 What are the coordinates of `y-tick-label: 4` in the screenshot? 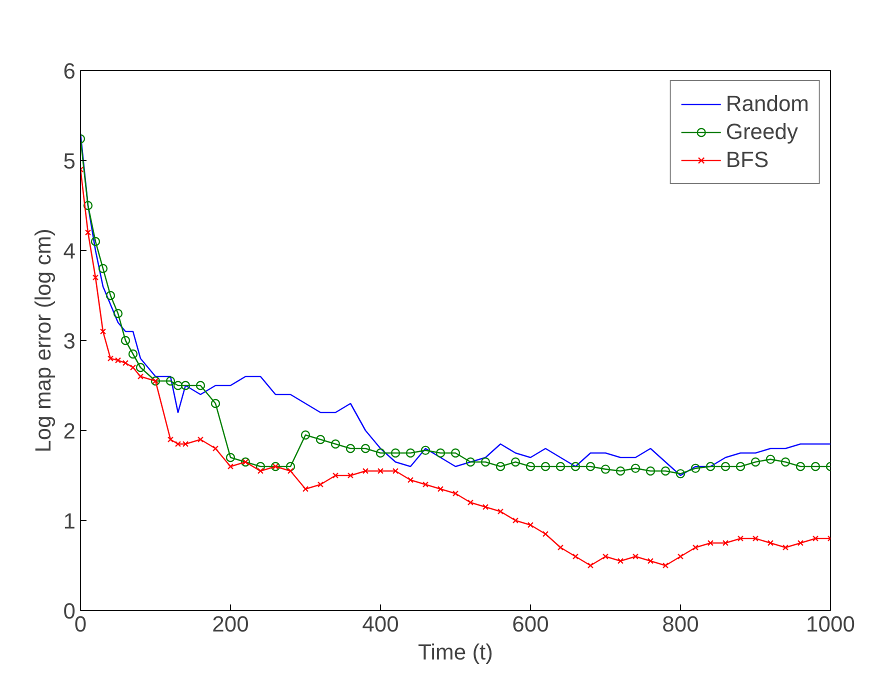 It's located at (69, 251).